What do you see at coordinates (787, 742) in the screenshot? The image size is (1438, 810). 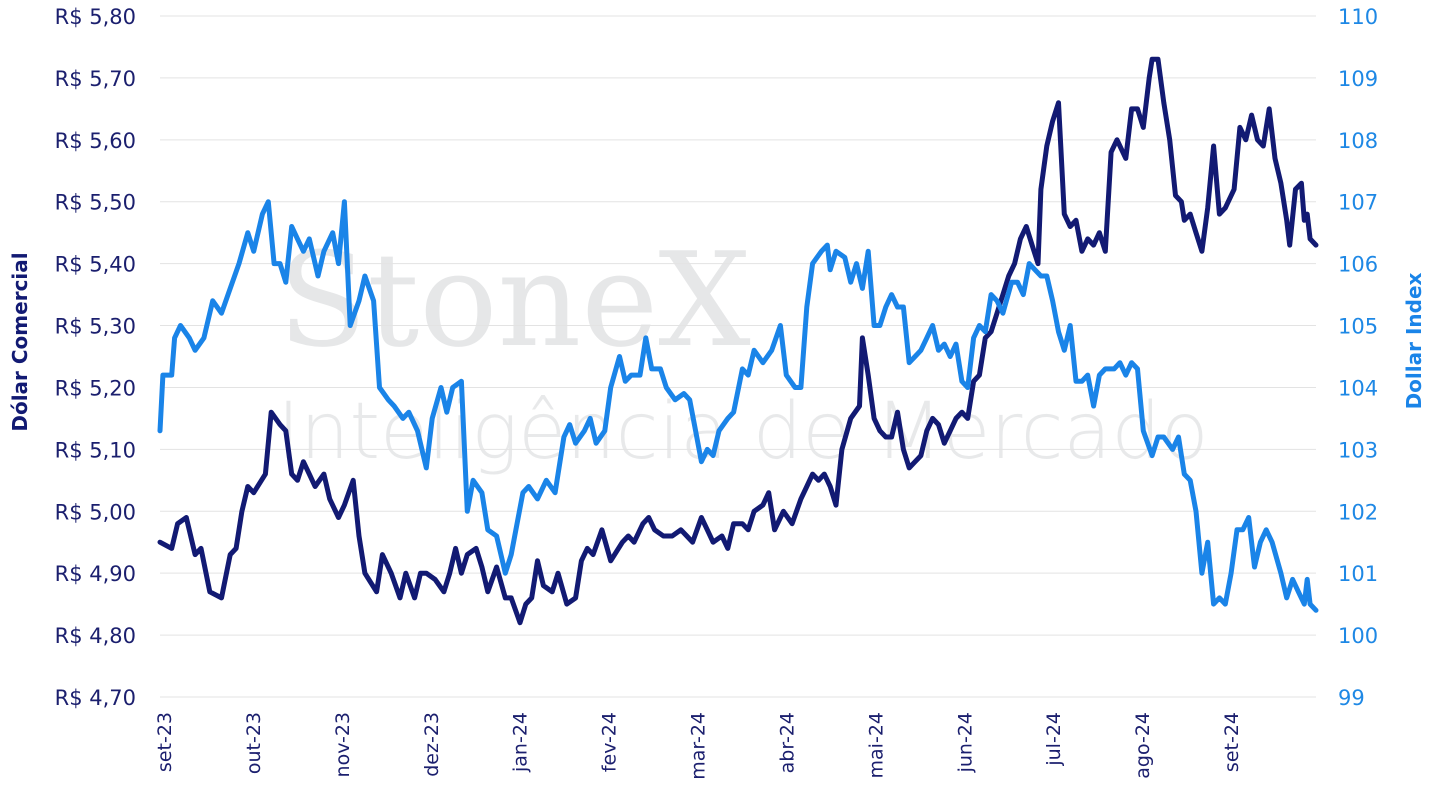 I see `x-tick-label: abr-24` at bounding box center [787, 742].